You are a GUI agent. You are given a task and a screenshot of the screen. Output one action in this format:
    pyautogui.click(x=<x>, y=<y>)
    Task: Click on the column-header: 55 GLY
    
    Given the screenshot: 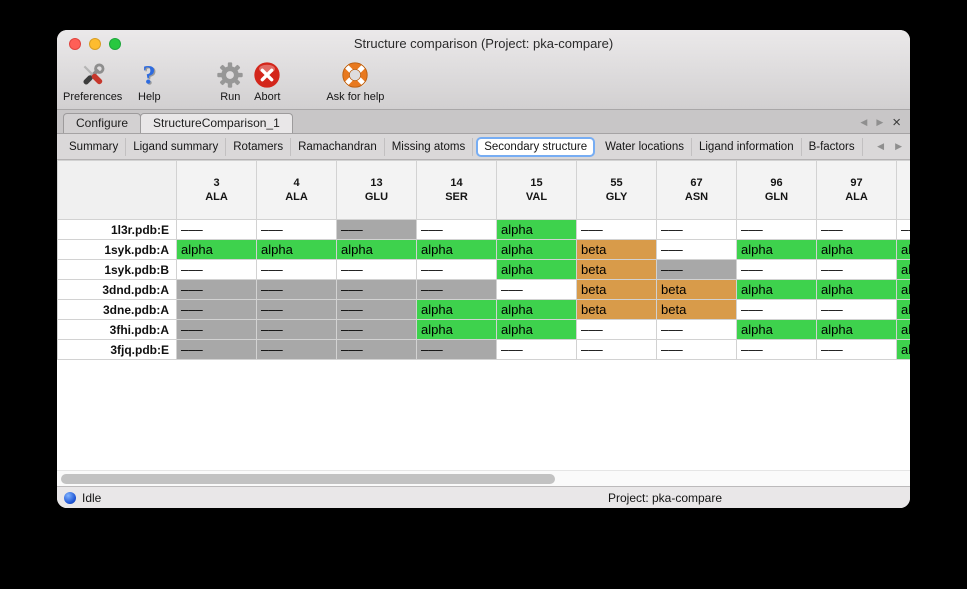 What is the action you would take?
    pyautogui.click(x=616, y=190)
    